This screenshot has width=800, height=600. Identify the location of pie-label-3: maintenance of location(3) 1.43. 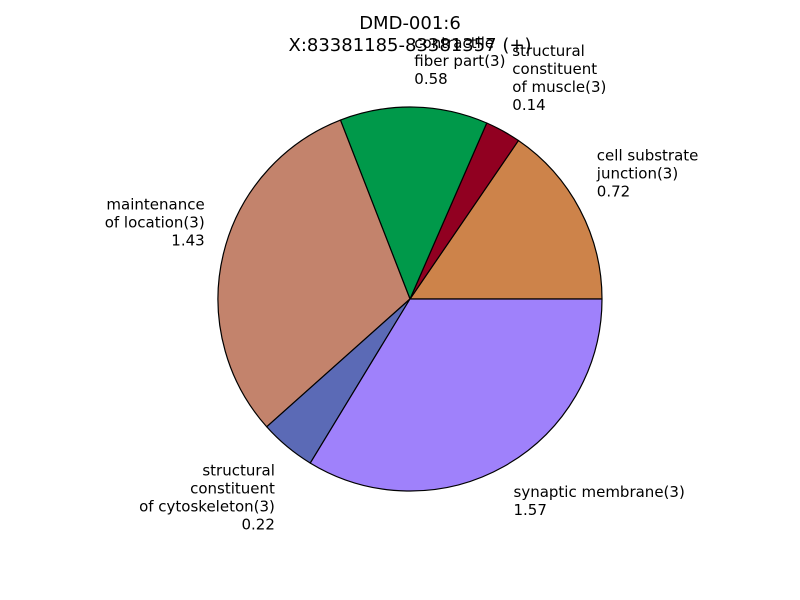
(155, 223).